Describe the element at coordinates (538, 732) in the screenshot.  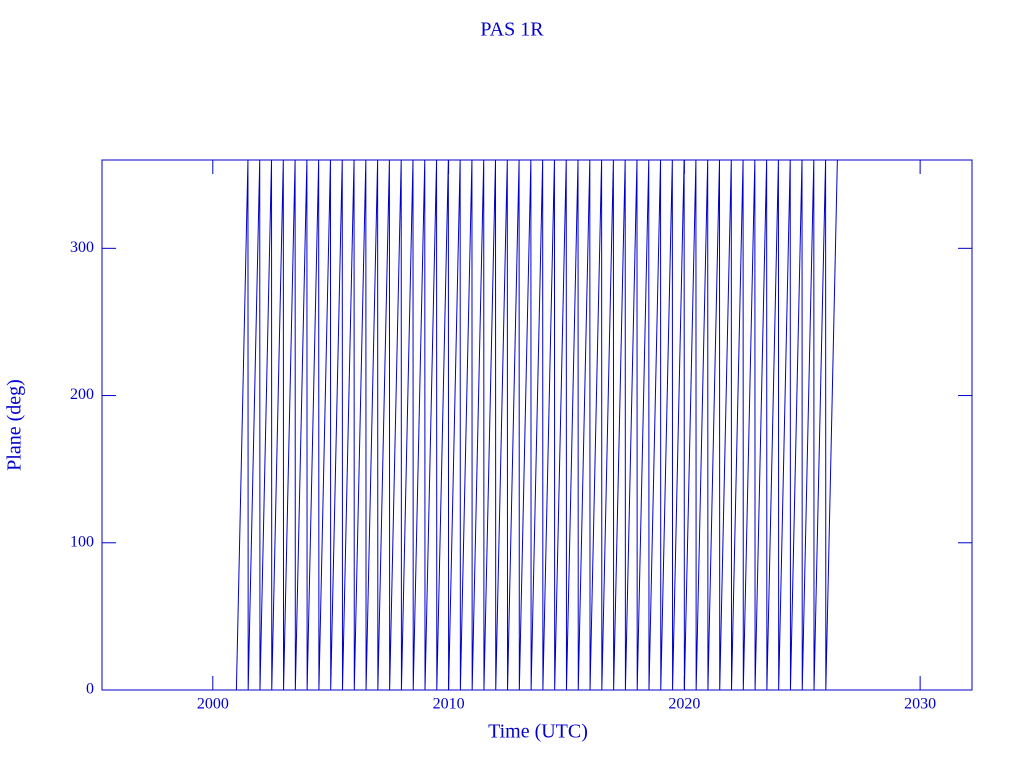
I see `x-axis-label: Time (UTC)` at that location.